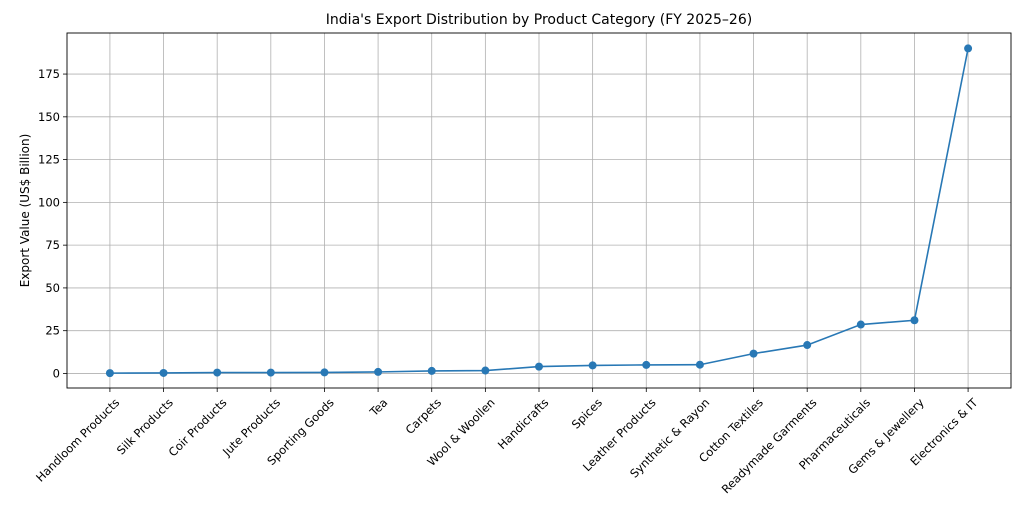 This screenshot has height=512, width=1024. Describe the element at coordinates (423, 415) in the screenshot. I see `x-tick-label: Carpets` at that location.